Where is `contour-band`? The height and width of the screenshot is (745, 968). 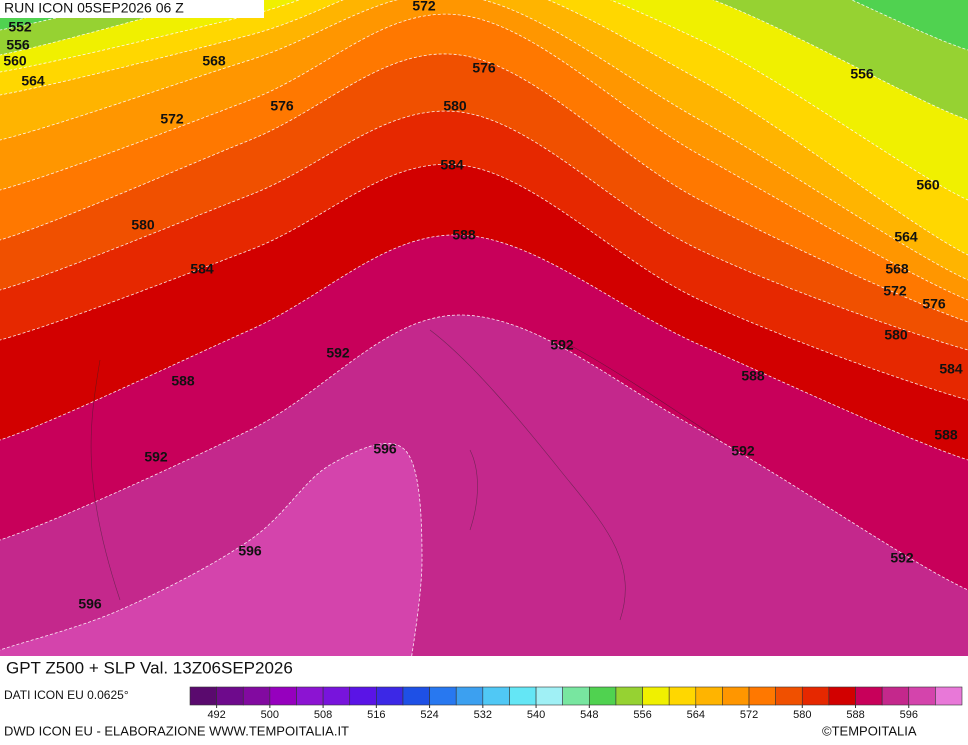 contour-band is located at coordinates (211, 549).